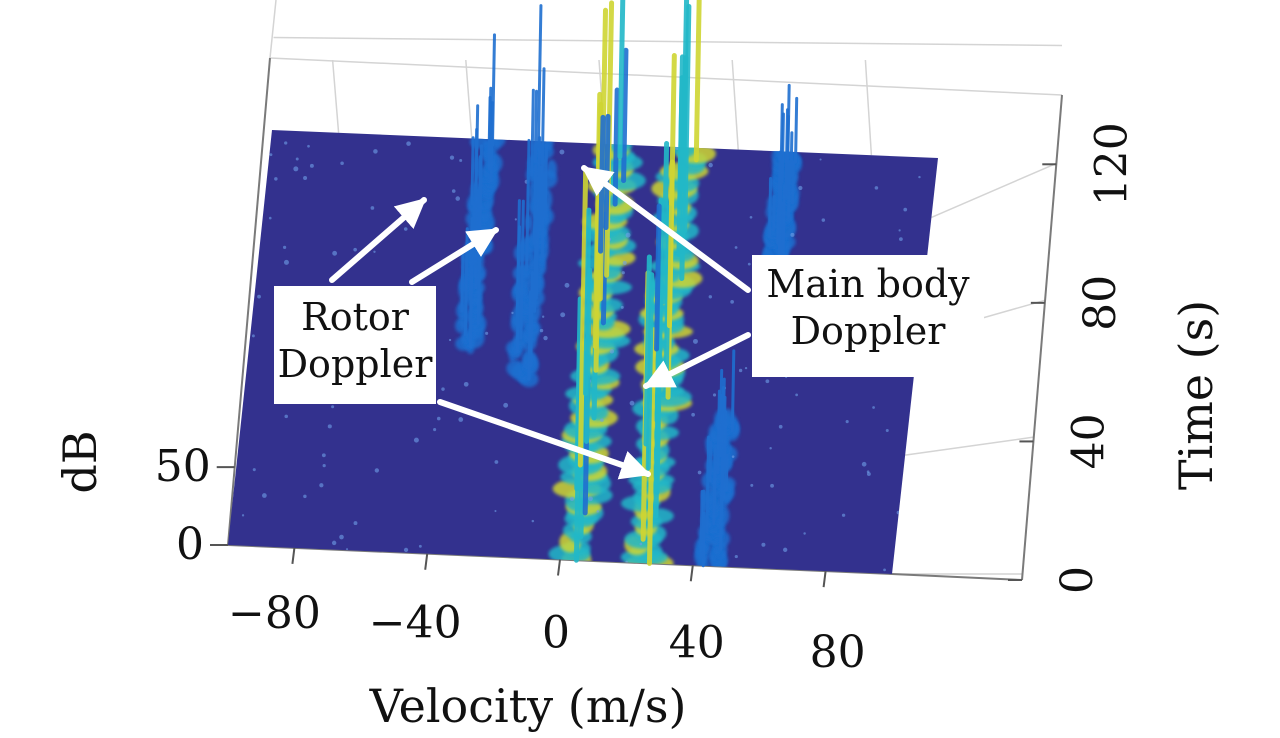 This screenshot has width=1280, height=738. I want to click on velocity-tick-label: 40, so click(697, 642).